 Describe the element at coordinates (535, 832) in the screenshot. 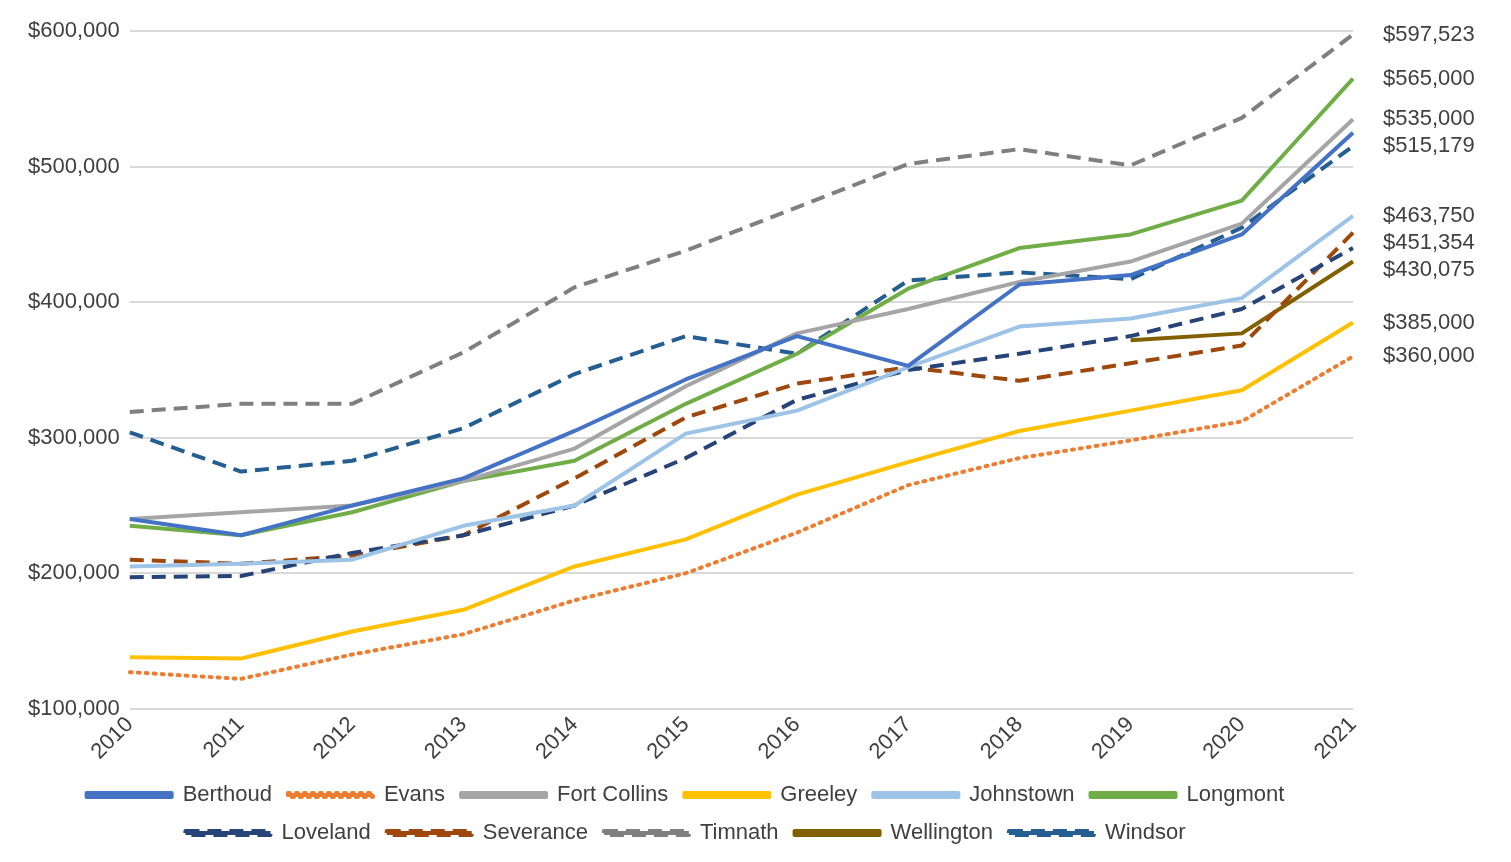

I see `legend-label: Severance` at that location.